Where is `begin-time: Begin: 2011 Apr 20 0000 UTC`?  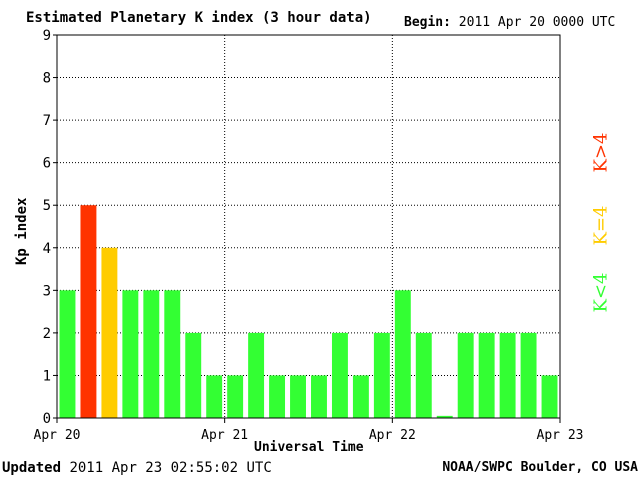 begin-time: Begin: 2011 Apr 20 0000 UTC is located at coordinates (509, 22).